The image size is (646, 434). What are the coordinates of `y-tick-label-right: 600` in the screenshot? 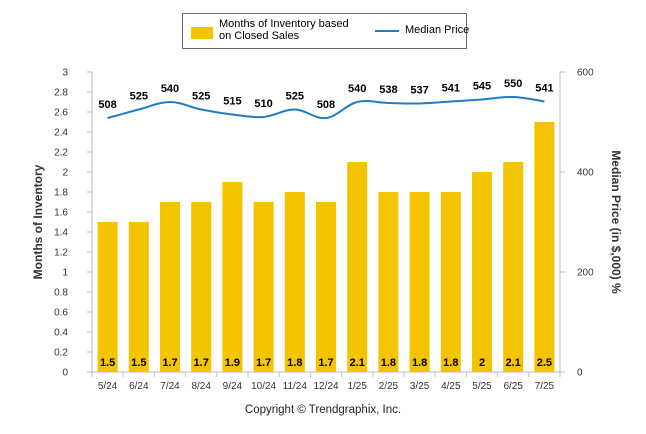 It's located at (585, 73).